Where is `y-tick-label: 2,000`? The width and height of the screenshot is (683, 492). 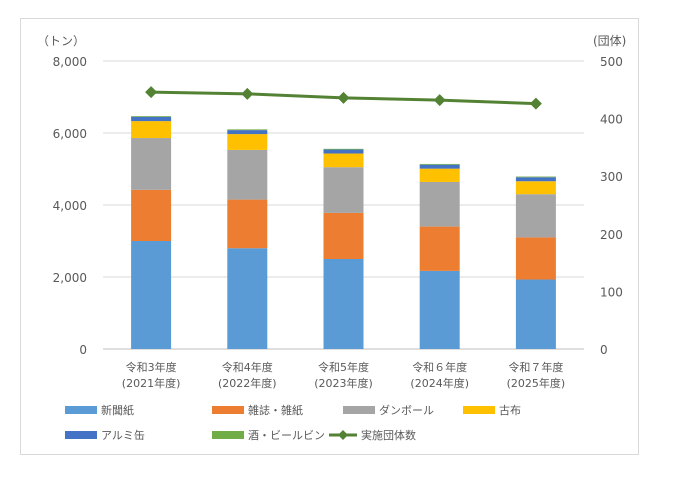 y-tick-label: 2,000 is located at coordinates (70, 278).